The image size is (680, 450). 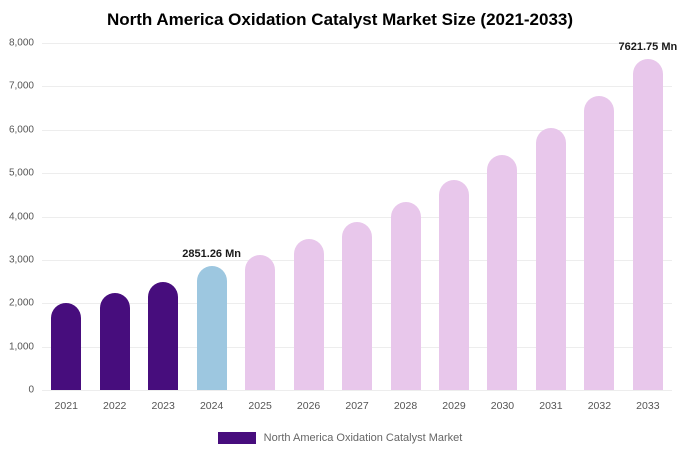 I want to click on bar-2026, so click(x=308, y=314).